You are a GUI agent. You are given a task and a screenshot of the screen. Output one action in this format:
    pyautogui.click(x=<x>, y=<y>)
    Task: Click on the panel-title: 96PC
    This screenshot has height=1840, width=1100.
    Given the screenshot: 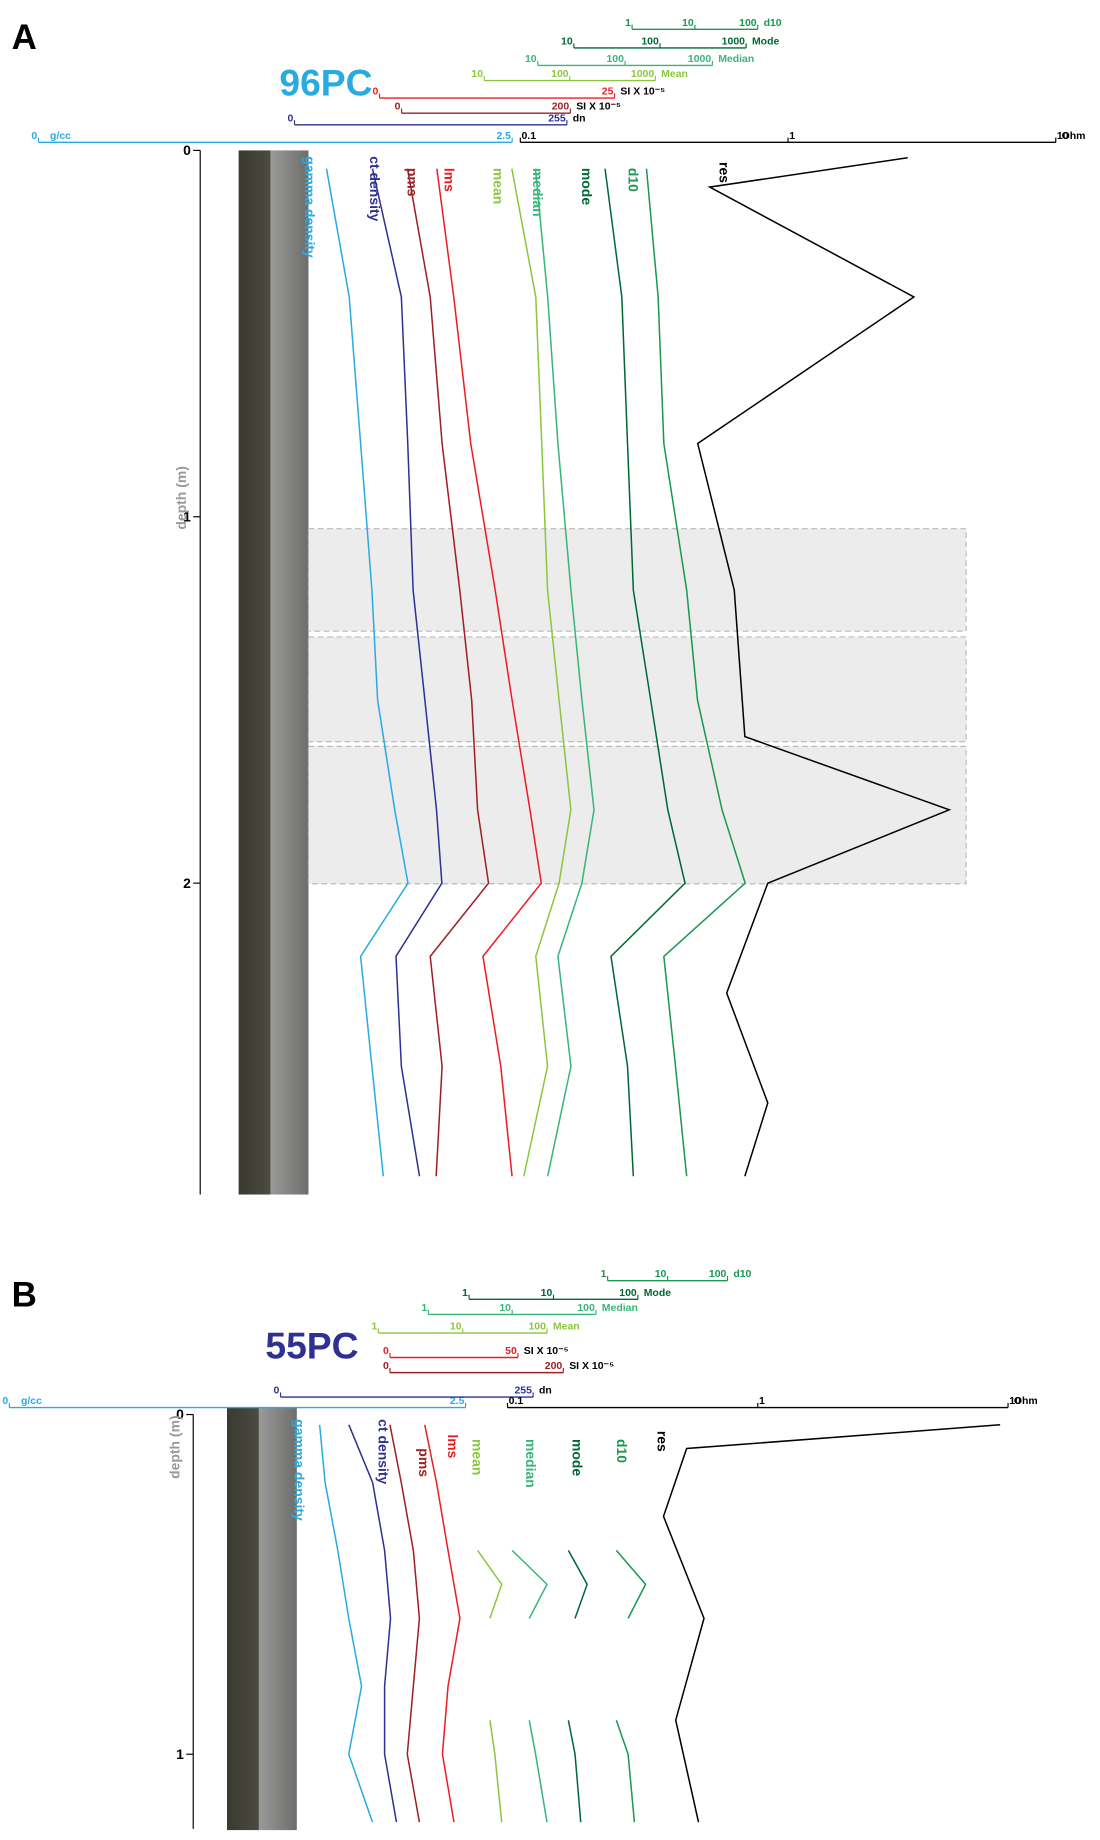 What is the action you would take?
    pyautogui.click(x=325, y=83)
    